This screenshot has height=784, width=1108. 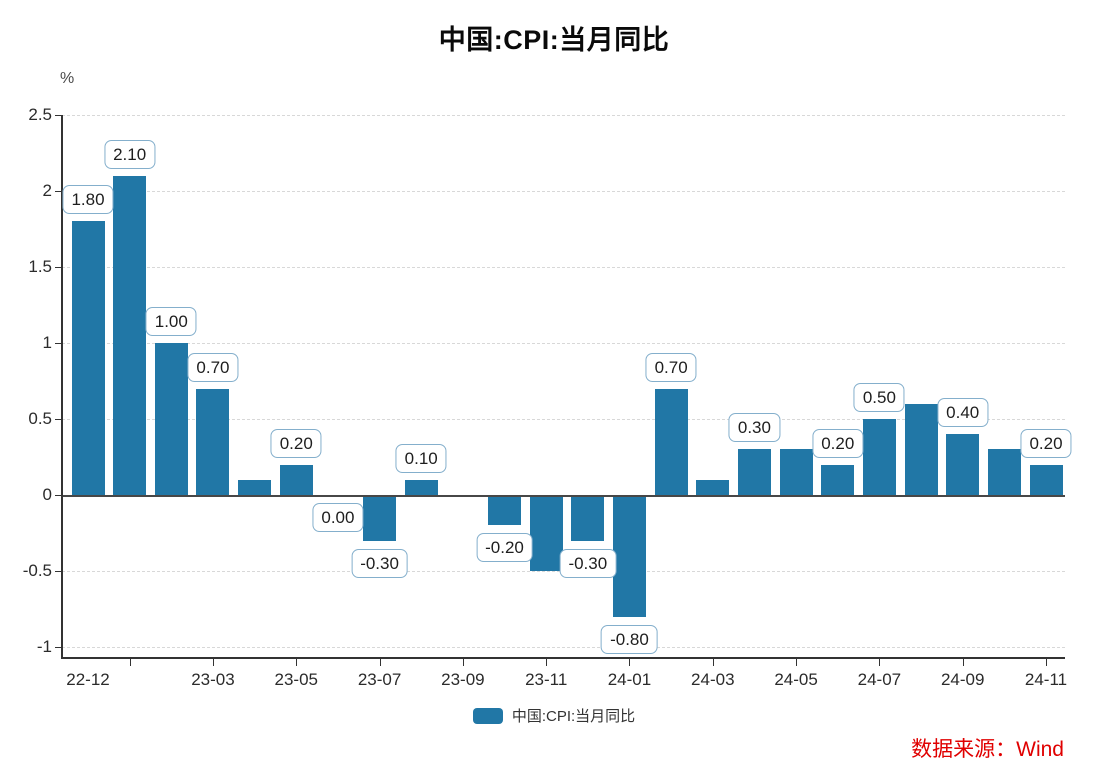 I want to click on legend-label: 中国:CPI:当月同比, so click(x=573, y=716).